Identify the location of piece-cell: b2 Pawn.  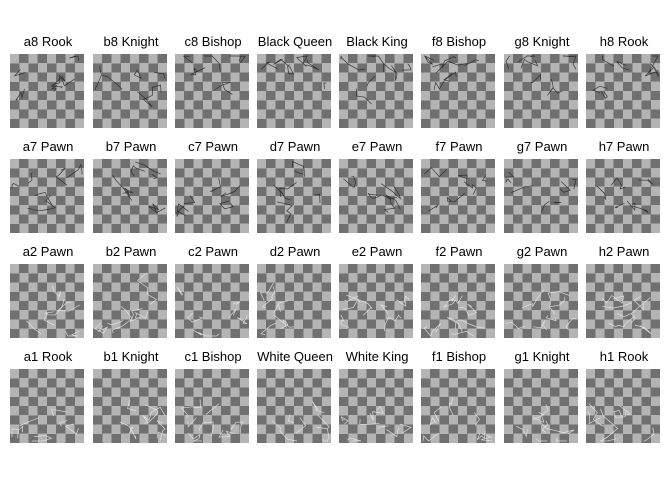
(131, 291).